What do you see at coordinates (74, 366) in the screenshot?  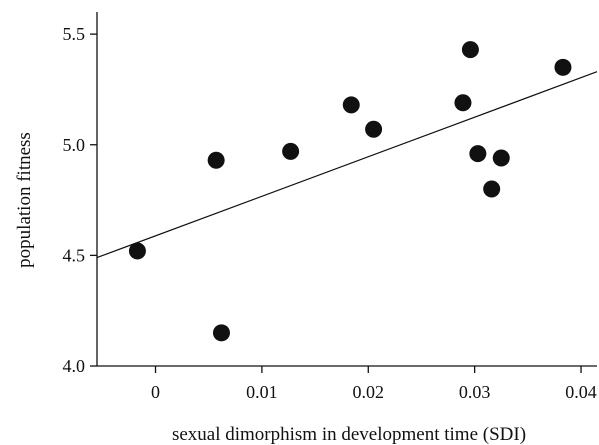 I see `y-tick-label: 4.0` at bounding box center [74, 366].